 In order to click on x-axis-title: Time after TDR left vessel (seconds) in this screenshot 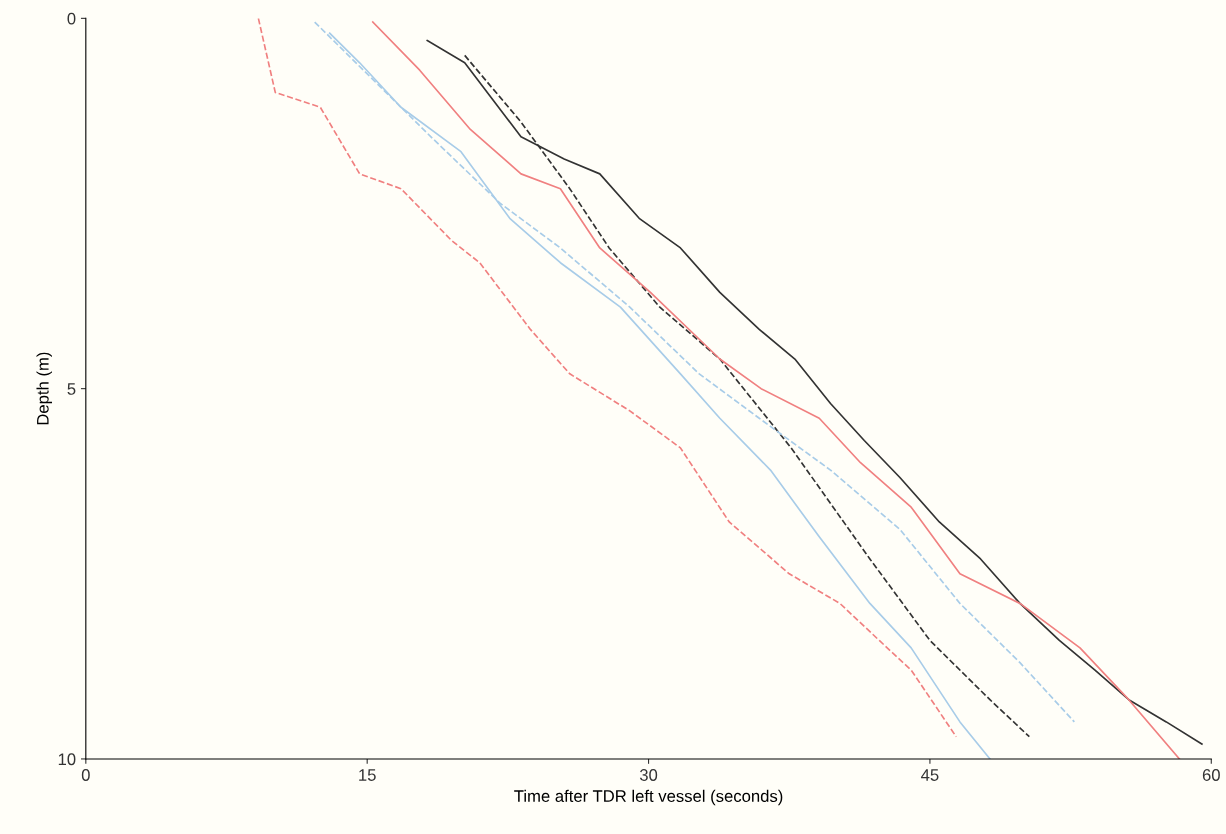, I will do `click(648, 797)`.